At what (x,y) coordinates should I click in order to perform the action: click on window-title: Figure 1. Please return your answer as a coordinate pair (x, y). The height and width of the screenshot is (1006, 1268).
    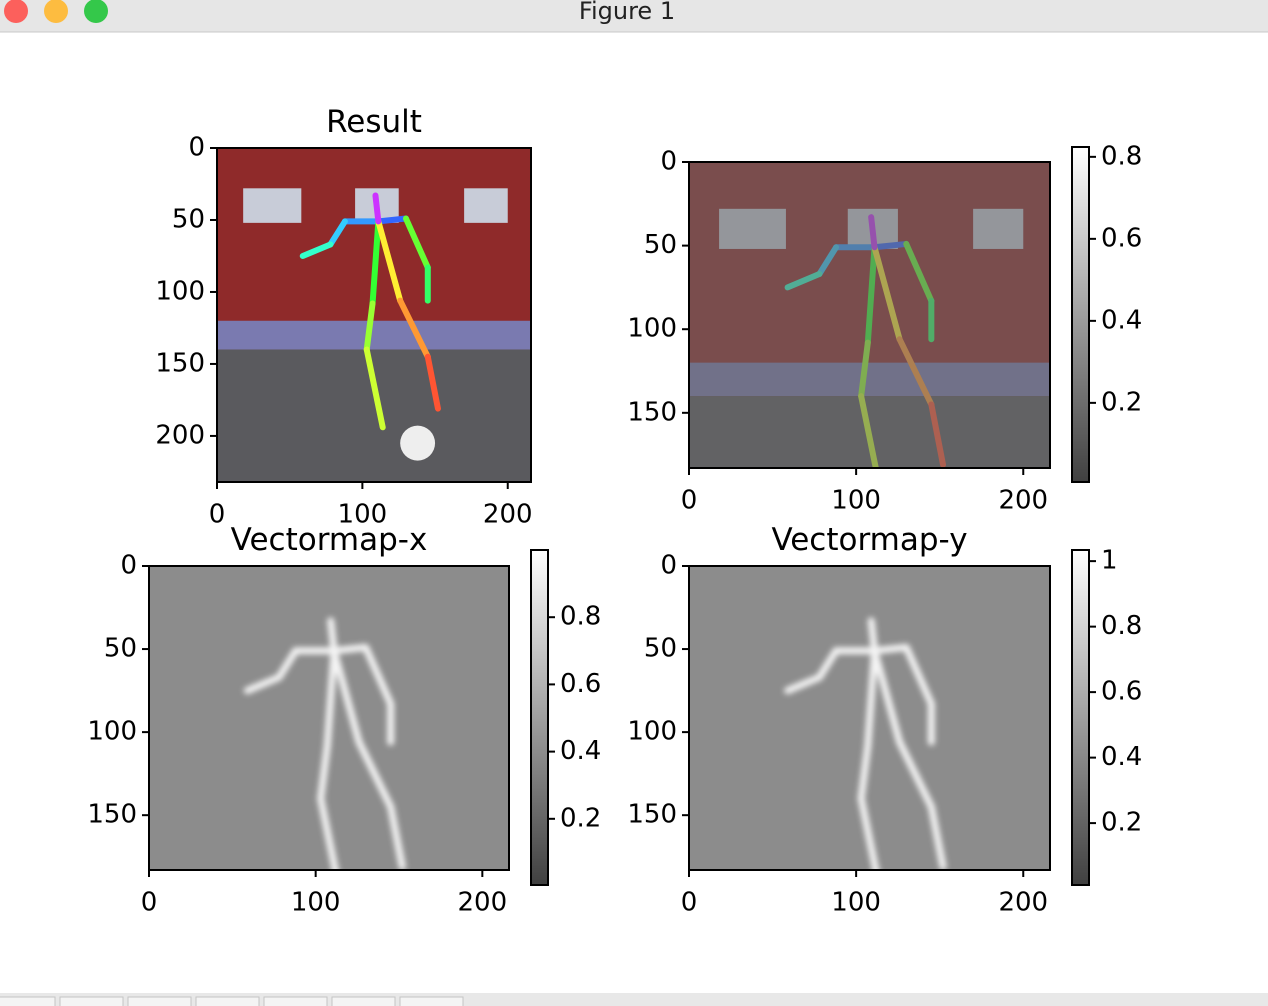
    Looking at the image, I should click on (627, 12).